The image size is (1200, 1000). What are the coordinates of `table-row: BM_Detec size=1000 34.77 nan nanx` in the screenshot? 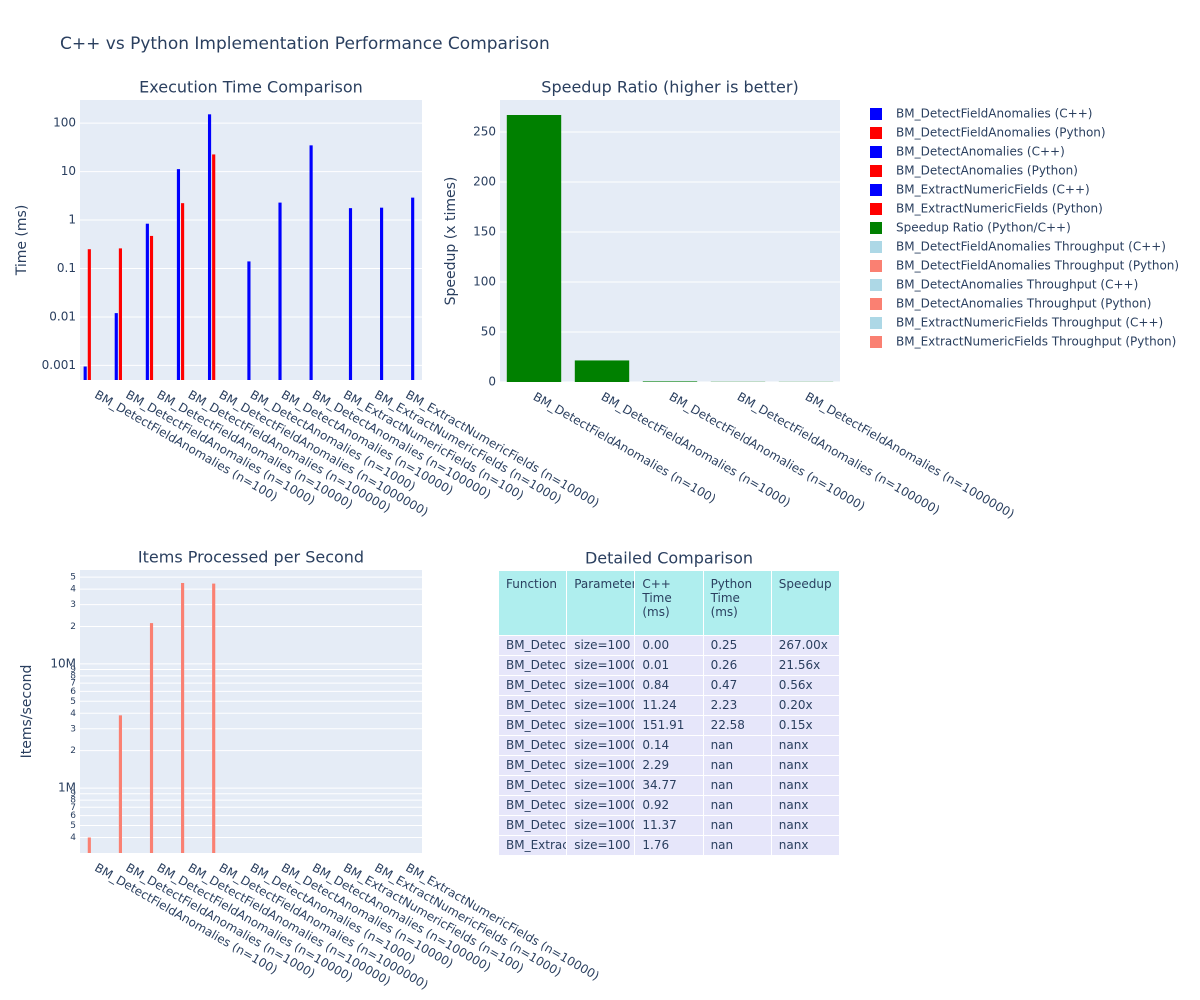 It's located at (669, 785).